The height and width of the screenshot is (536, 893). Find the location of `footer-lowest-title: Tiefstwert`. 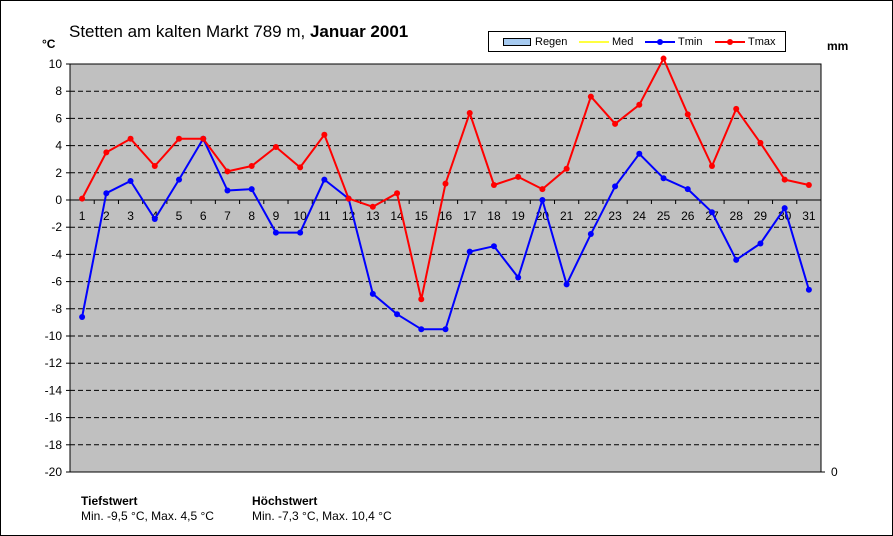

footer-lowest-title: Tiefstwert is located at coordinates (109, 501).